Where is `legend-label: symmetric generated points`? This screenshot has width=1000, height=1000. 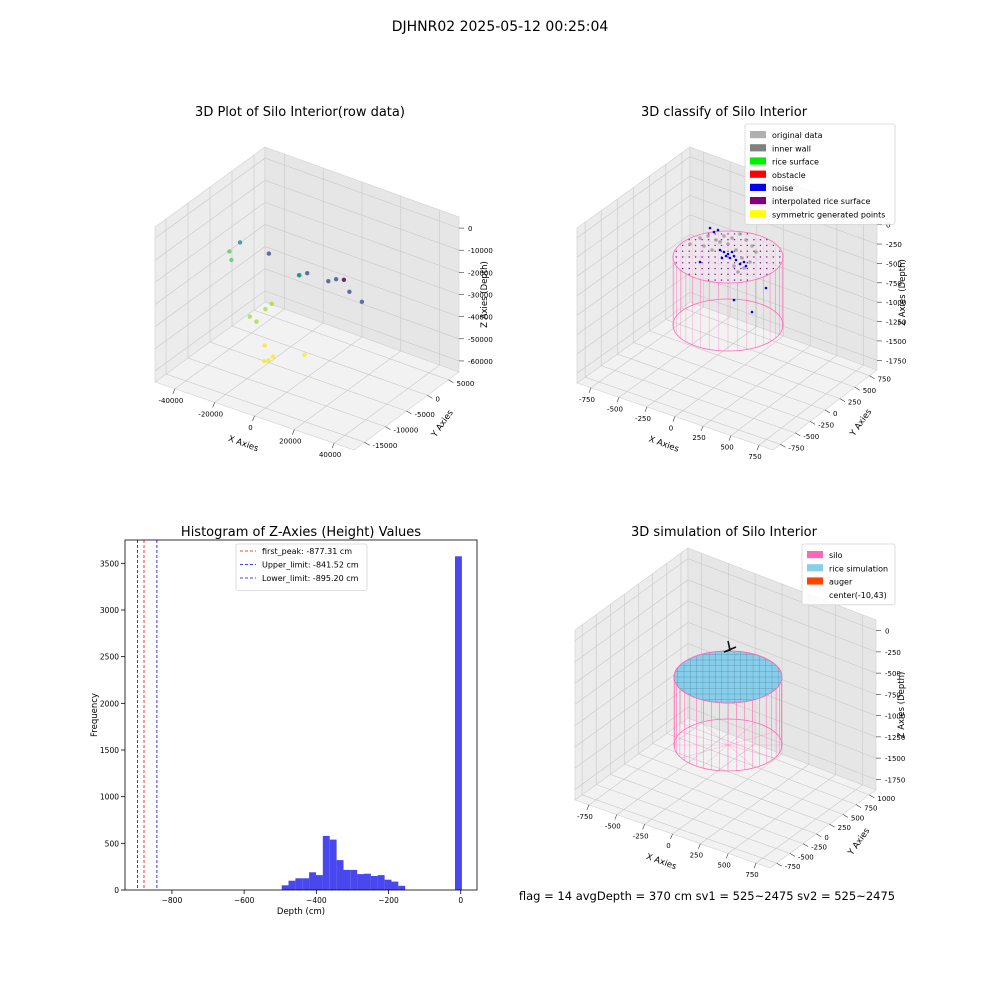
legend-label: symmetric generated points is located at coordinates (828, 214).